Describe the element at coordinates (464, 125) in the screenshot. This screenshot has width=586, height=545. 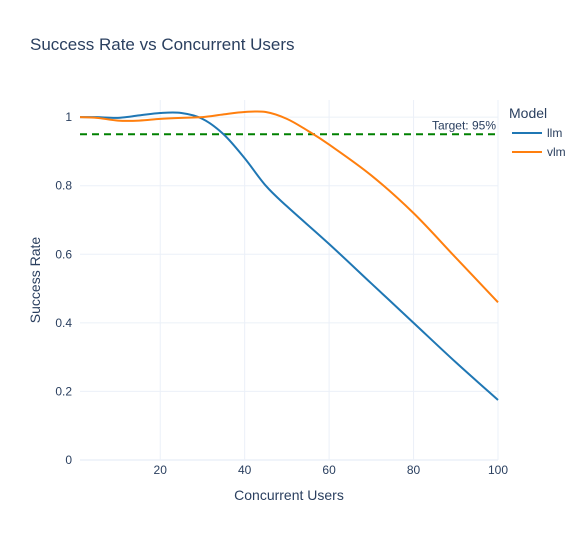
I see `target-label: Target: 95%` at that location.